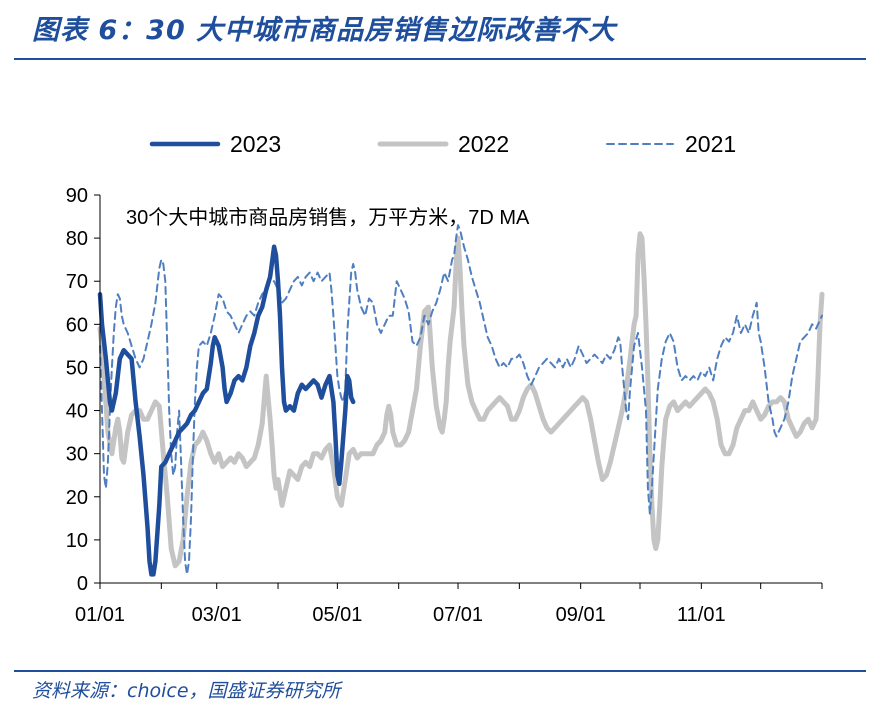 The height and width of the screenshot is (715, 874). What do you see at coordinates (77, 498) in the screenshot?
I see `y-tick-label: 20` at bounding box center [77, 498].